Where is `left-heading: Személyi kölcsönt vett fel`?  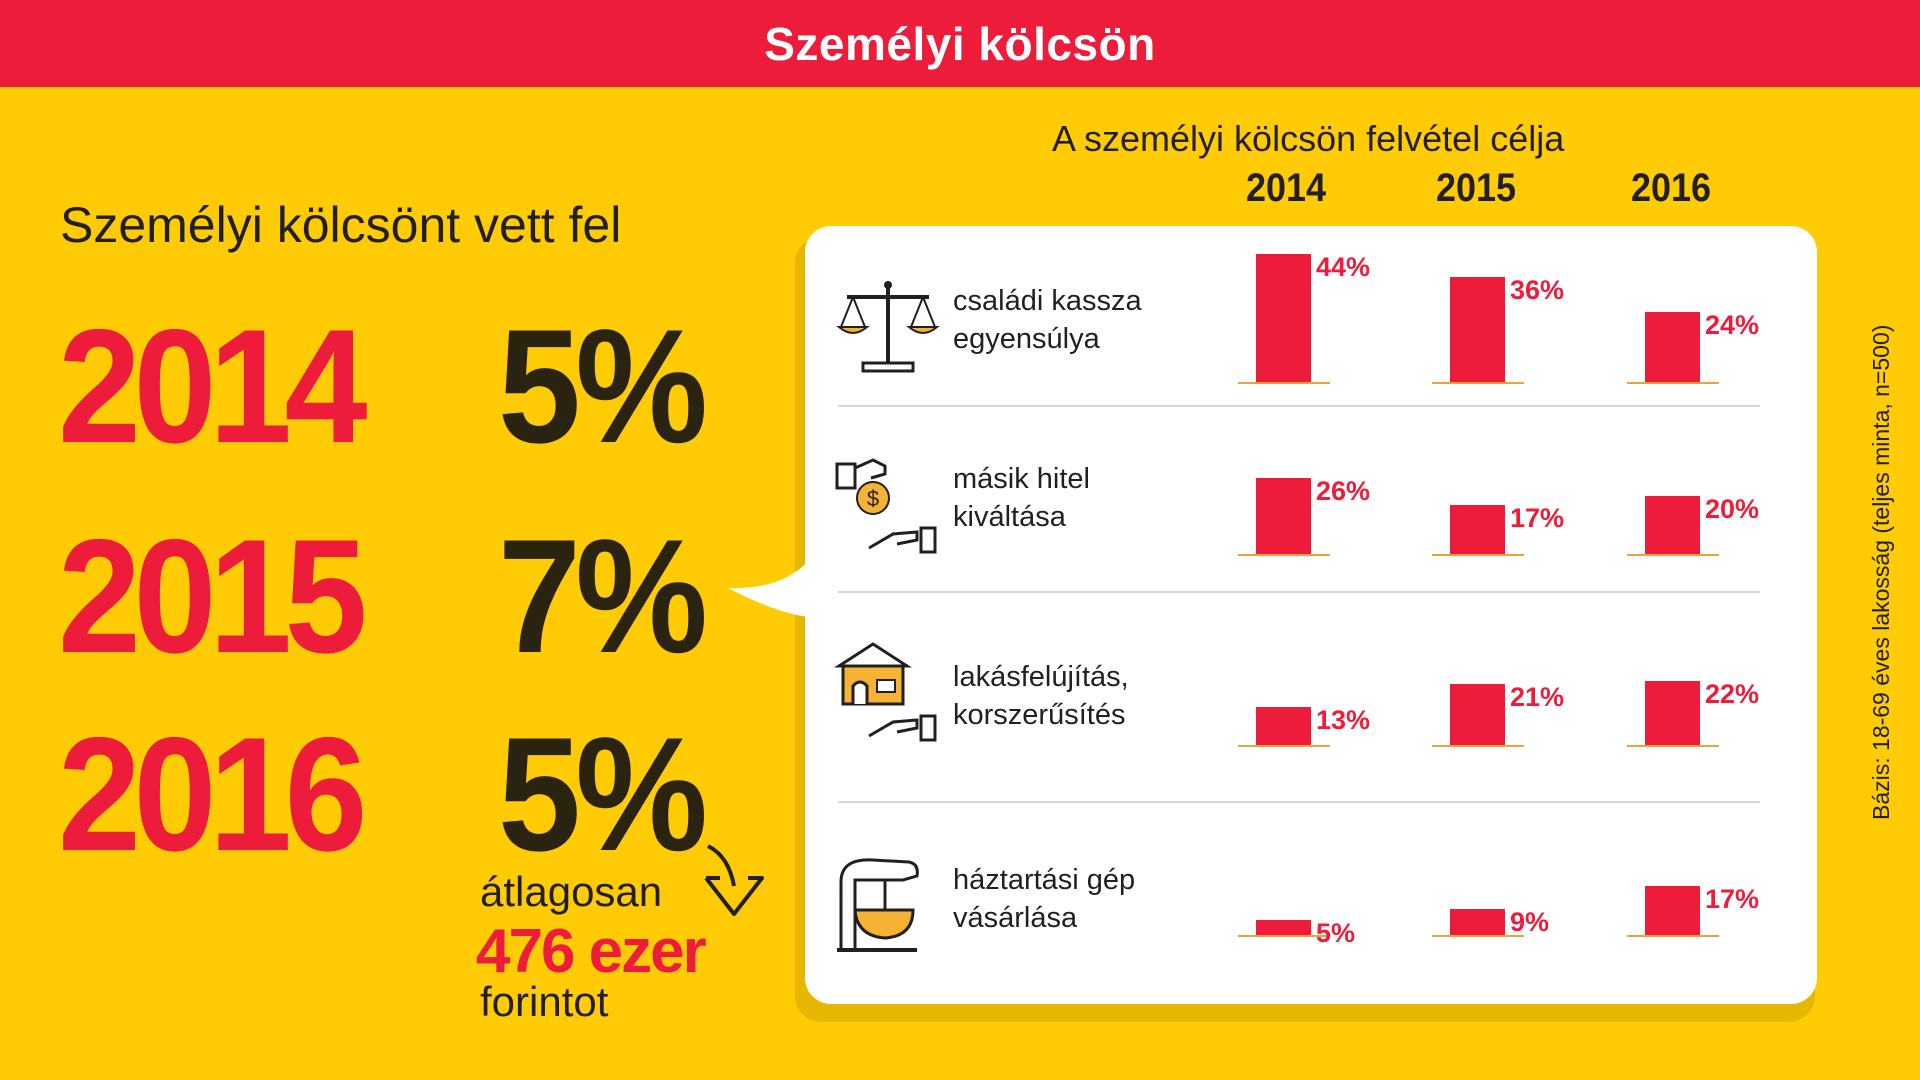 left-heading: Személyi kölcsönt vett fel is located at coordinates (341, 225).